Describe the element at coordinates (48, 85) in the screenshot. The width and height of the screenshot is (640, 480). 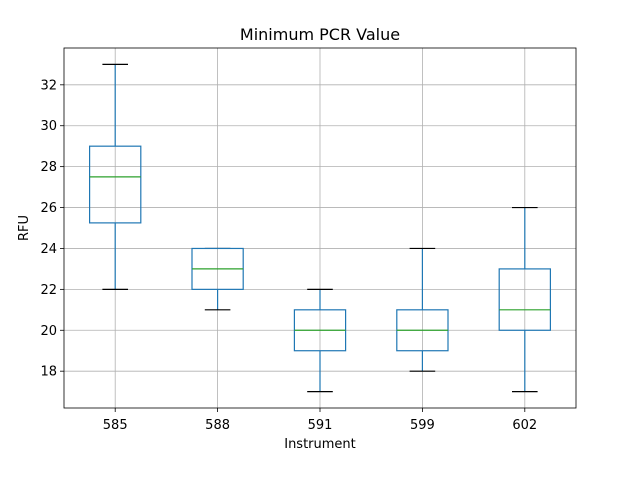
I see `y-tick-label: 32` at that location.